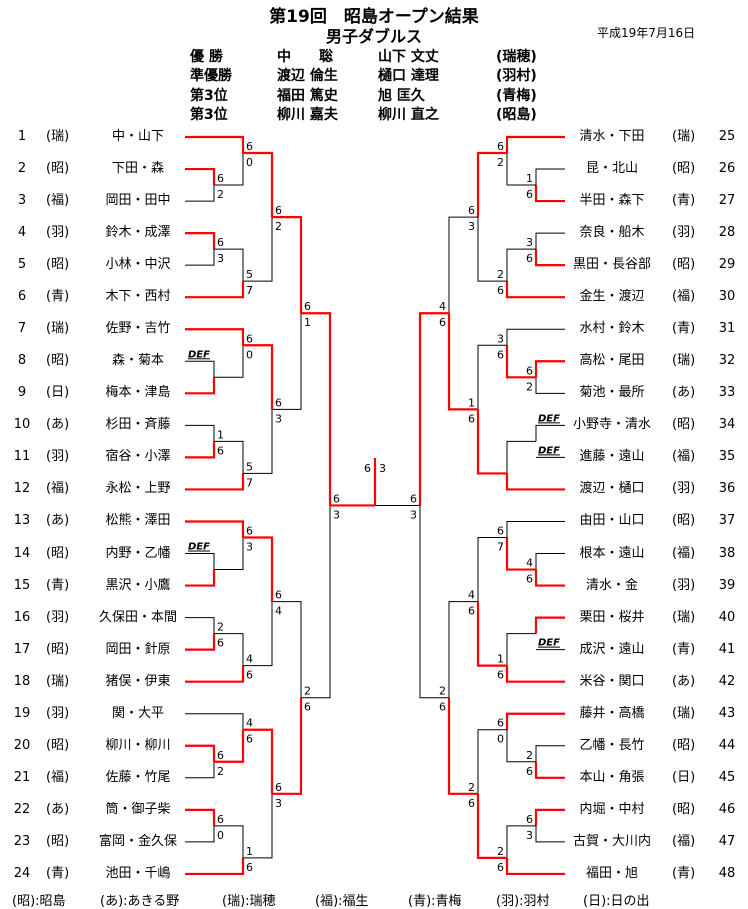 Image resolution: width=748 pixels, height=909 pixels. What do you see at coordinates (278, 611) in the screenshot?
I see `score-bottom: 4` at bounding box center [278, 611].